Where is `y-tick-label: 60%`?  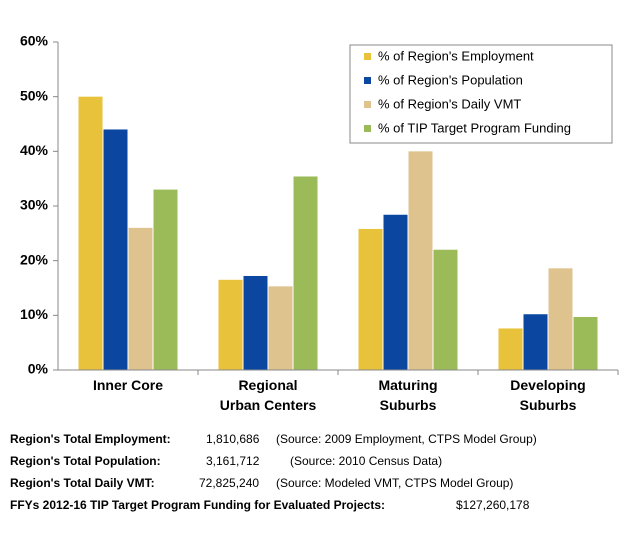 y-tick-label: 60% is located at coordinates (34, 41).